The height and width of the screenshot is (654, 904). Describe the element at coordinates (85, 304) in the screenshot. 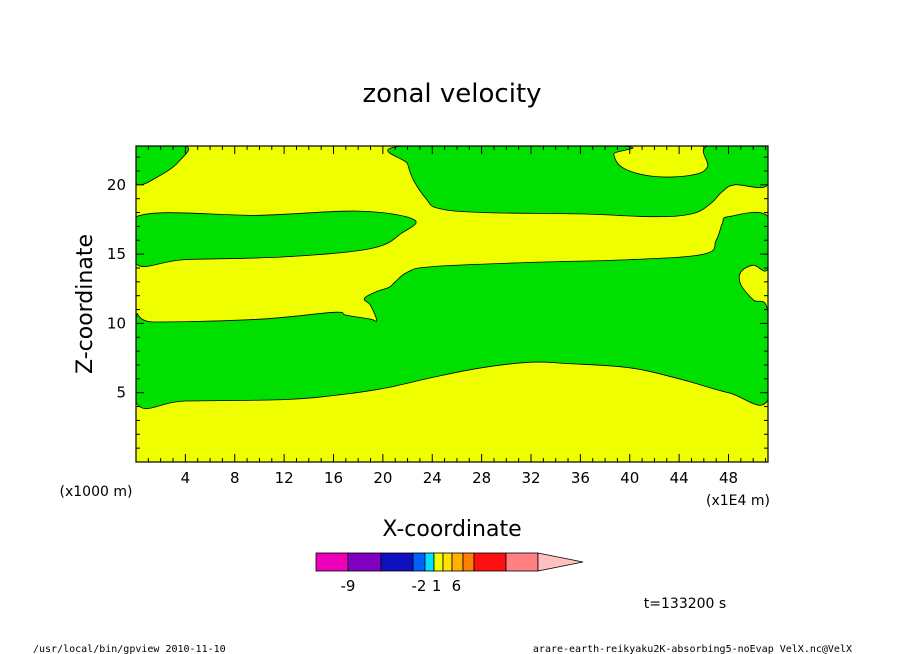

I see `y-axis-title: Z-coordinate` at that location.